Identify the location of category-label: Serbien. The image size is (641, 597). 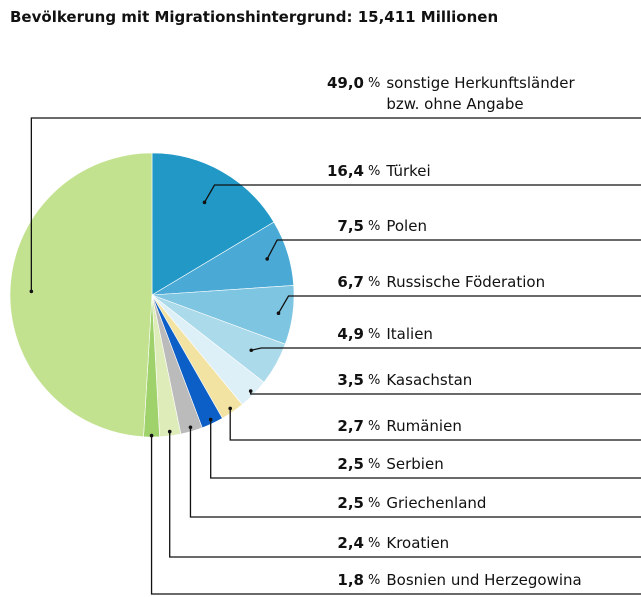
(415, 464).